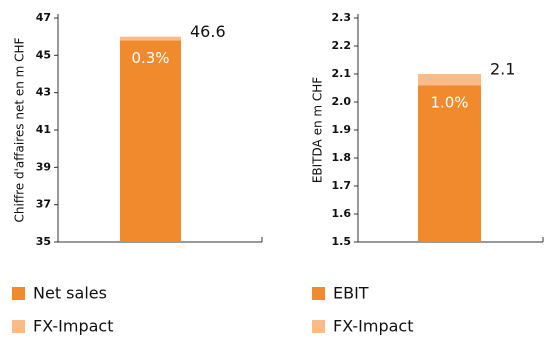  Describe the element at coordinates (342, 213) in the screenshot. I see `y-tick-label: 1.6` at that location.